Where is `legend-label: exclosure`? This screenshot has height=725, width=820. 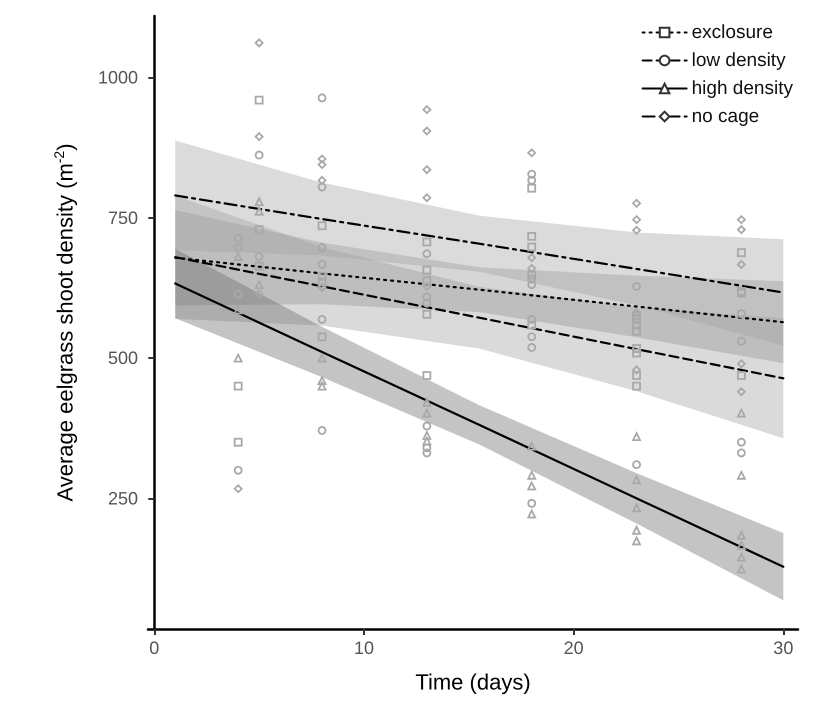 legend-label: exclosure is located at coordinates (732, 32).